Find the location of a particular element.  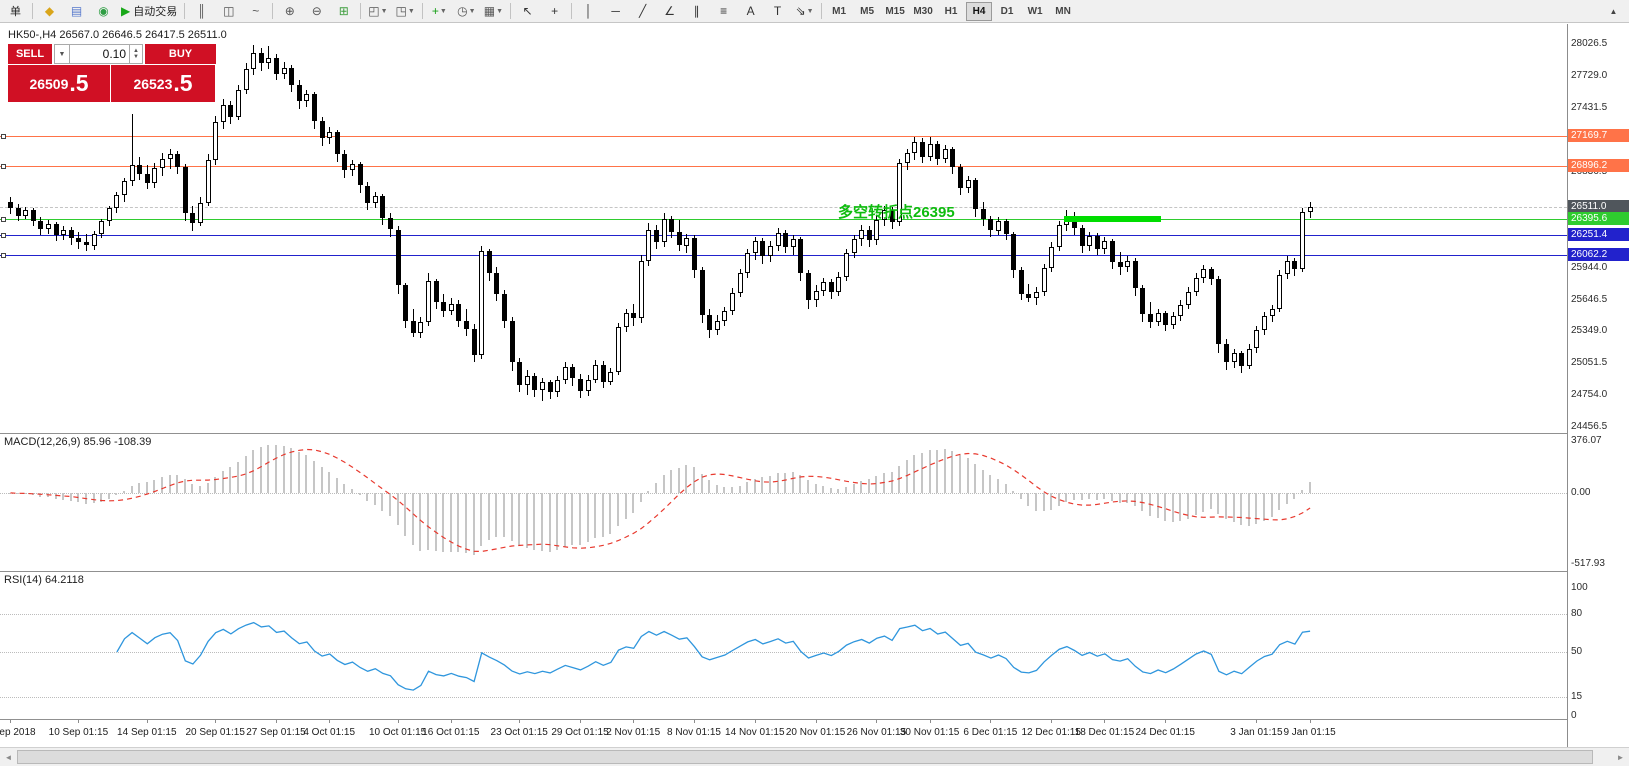

rsi-scale-label: 50 is located at coordinates (1577, 651).